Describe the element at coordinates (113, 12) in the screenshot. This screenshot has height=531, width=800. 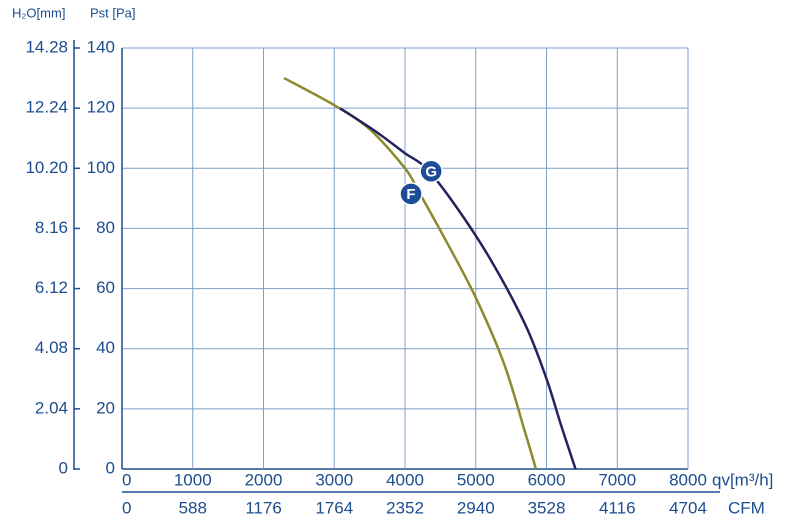
I see `y-axis-label: Pst [Pa]` at that location.